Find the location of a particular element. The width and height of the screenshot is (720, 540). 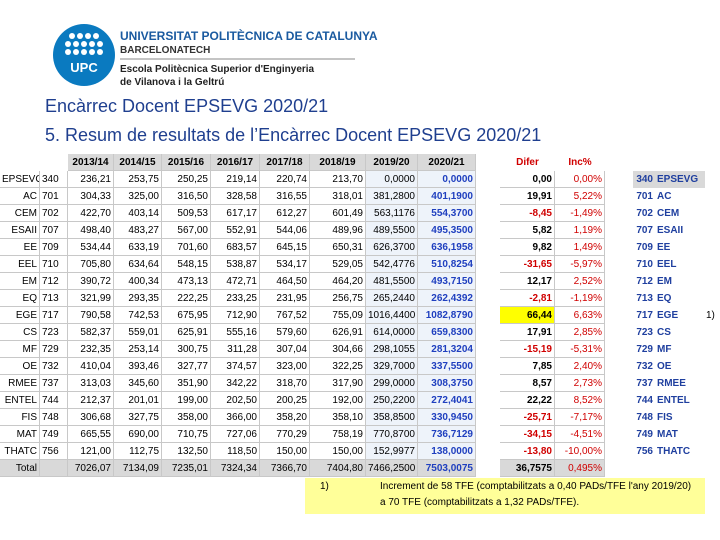

column-header: 2014/15 is located at coordinates (138, 162).